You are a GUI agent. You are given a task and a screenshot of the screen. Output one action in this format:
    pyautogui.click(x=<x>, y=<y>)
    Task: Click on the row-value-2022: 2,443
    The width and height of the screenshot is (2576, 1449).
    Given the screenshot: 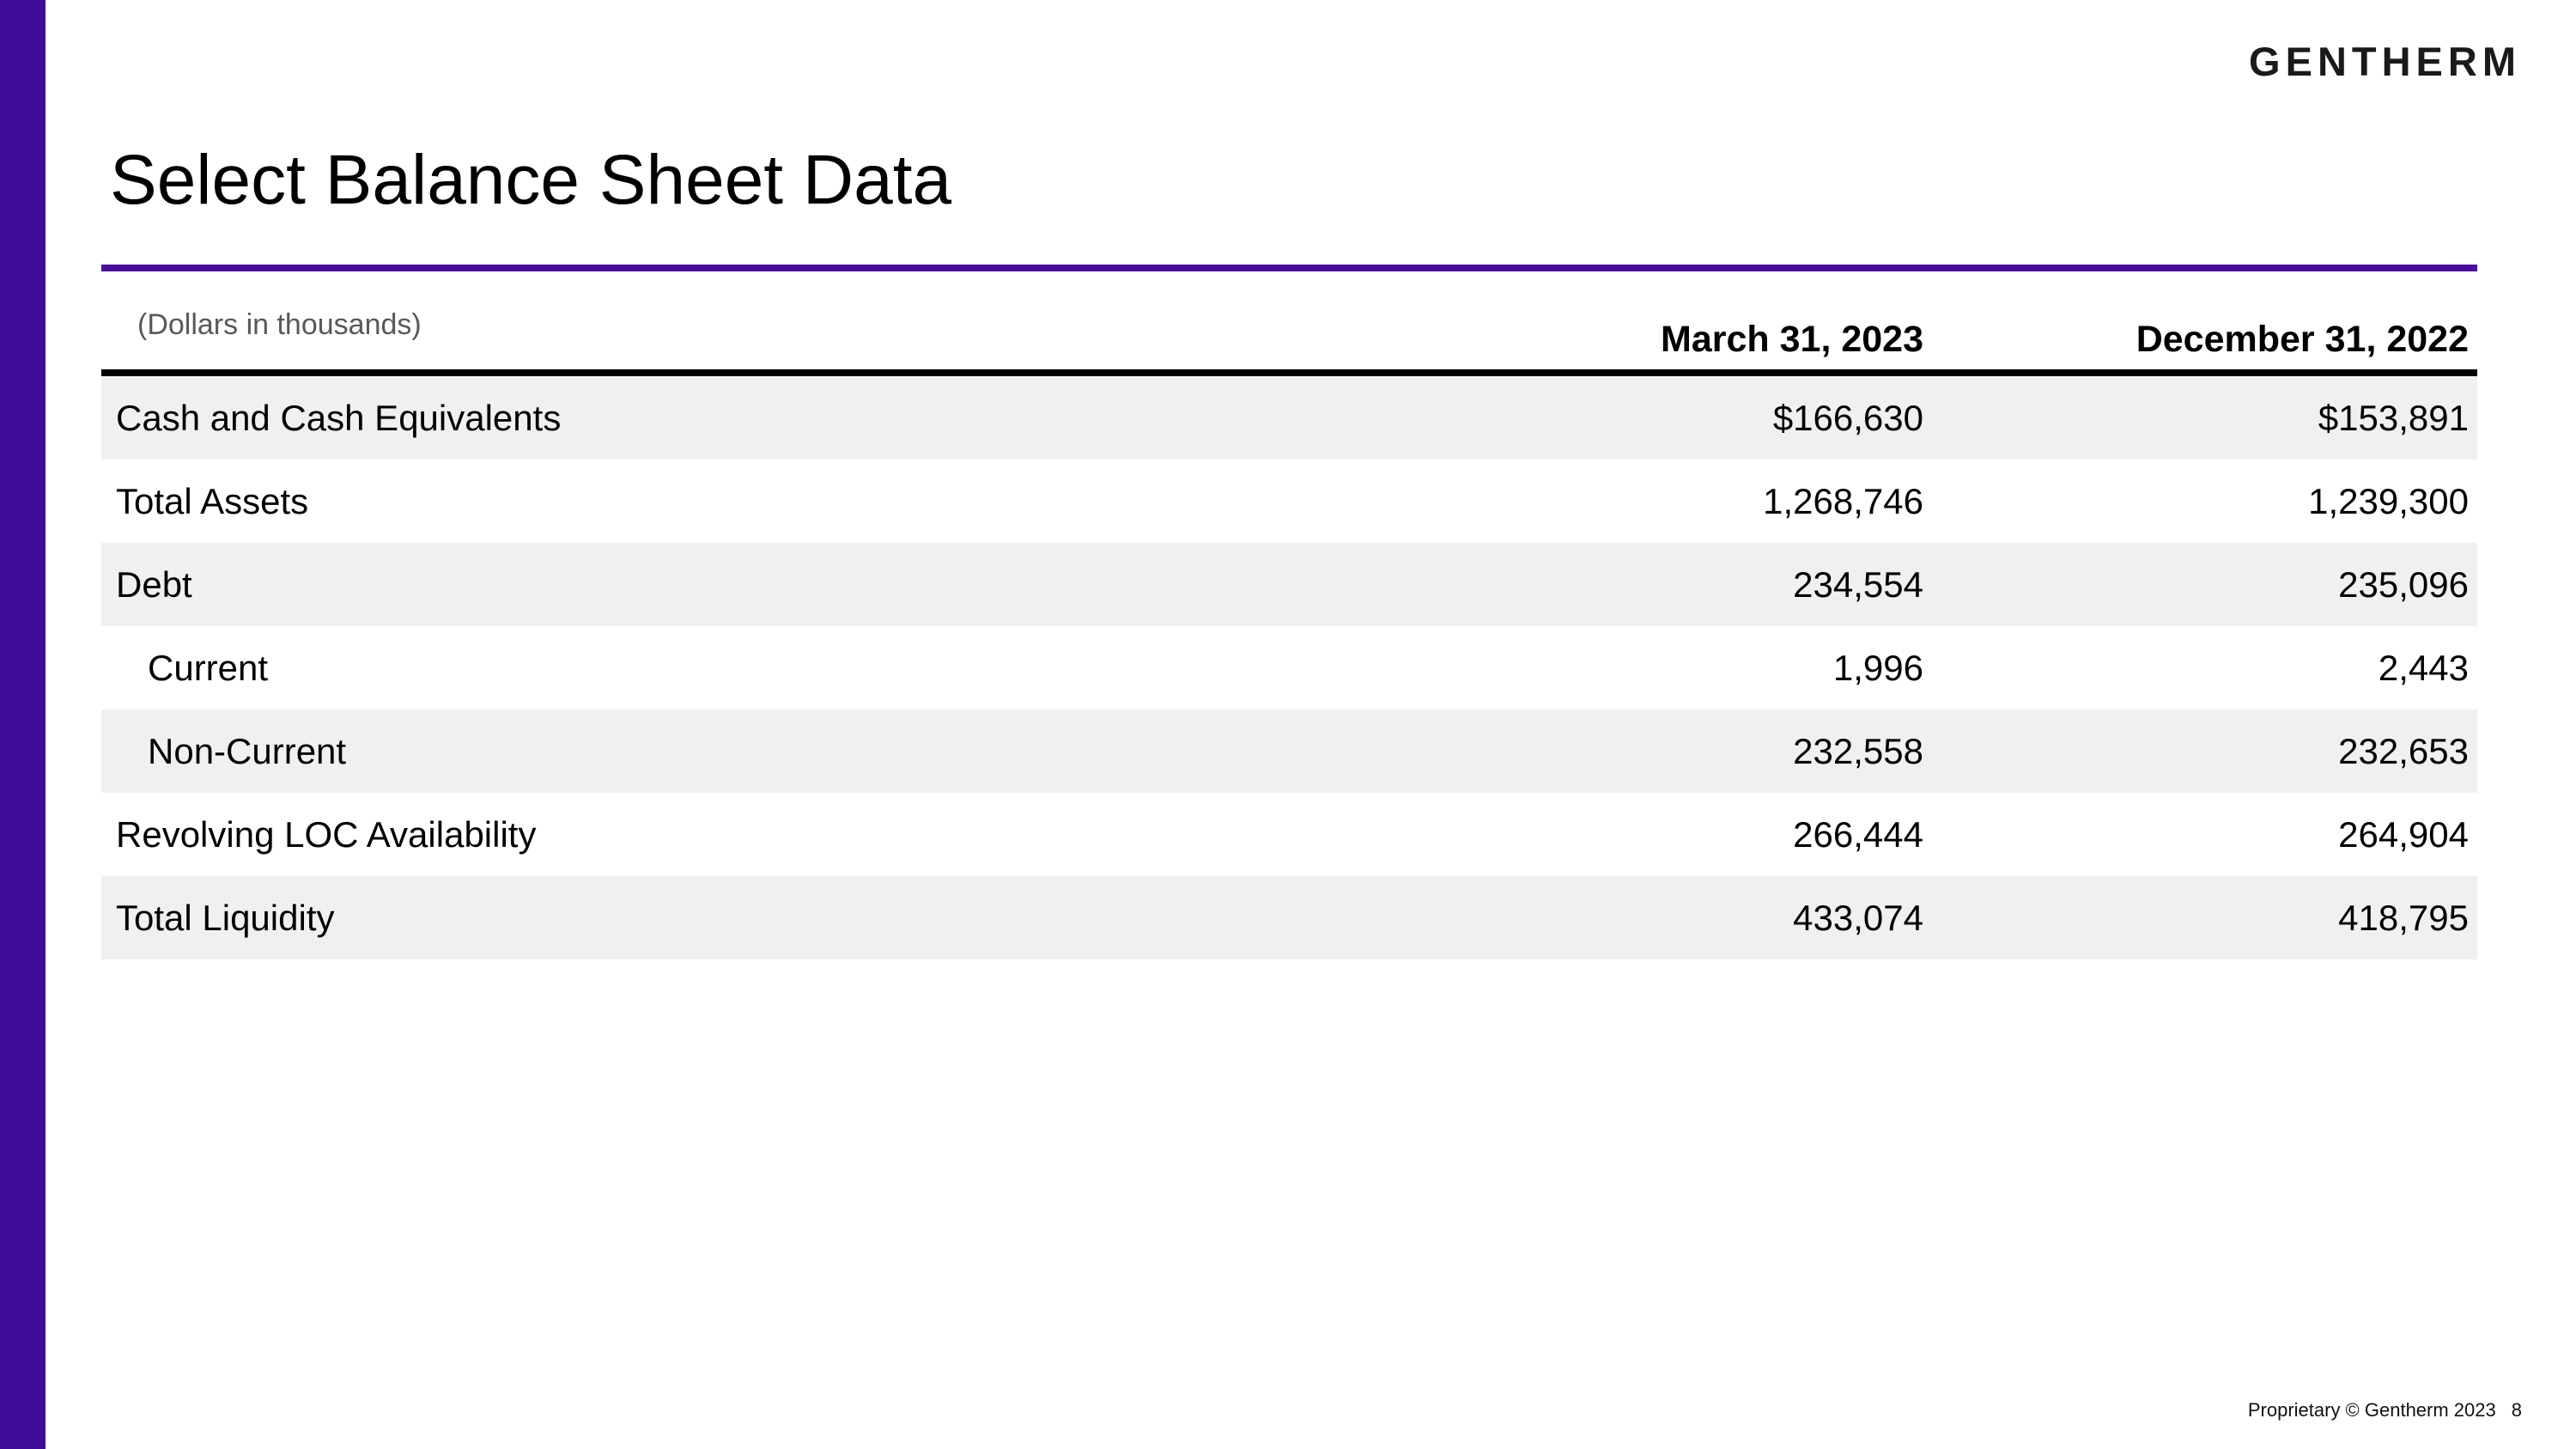 What is the action you would take?
    pyautogui.click(x=2423, y=667)
    